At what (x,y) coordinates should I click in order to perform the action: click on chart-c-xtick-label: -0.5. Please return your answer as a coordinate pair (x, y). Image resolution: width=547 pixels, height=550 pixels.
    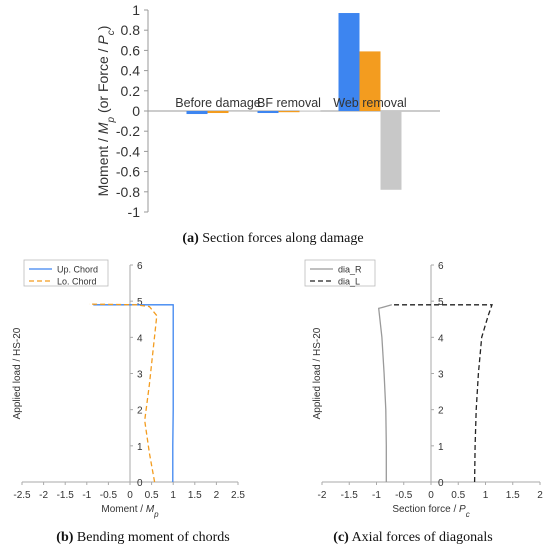
    Looking at the image, I should click on (404, 495).